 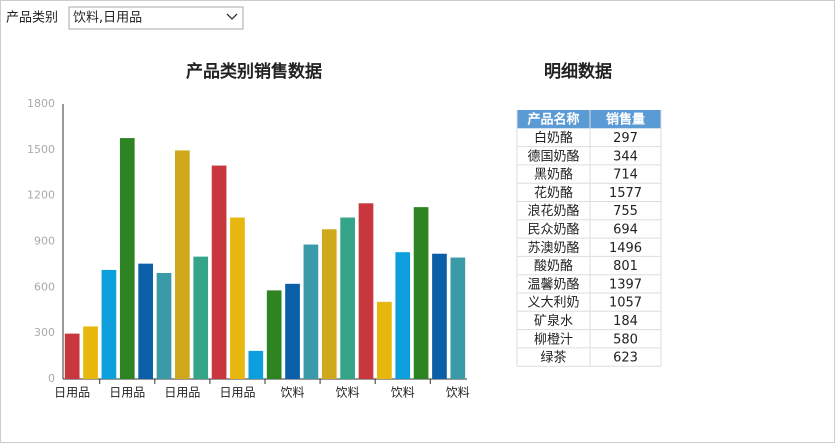 What do you see at coordinates (625, 284) in the screenshot?
I see `table-cell: 1397` at bounding box center [625, 284].